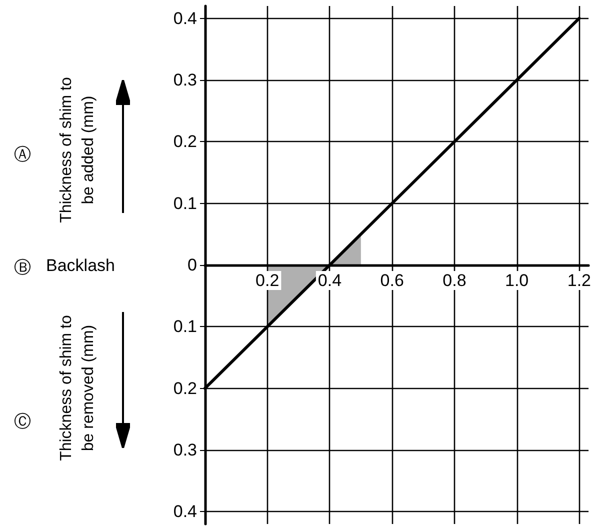 This screenshot has width=596, height=531. I want to click on text: Ⓐ, so click(22, 155).